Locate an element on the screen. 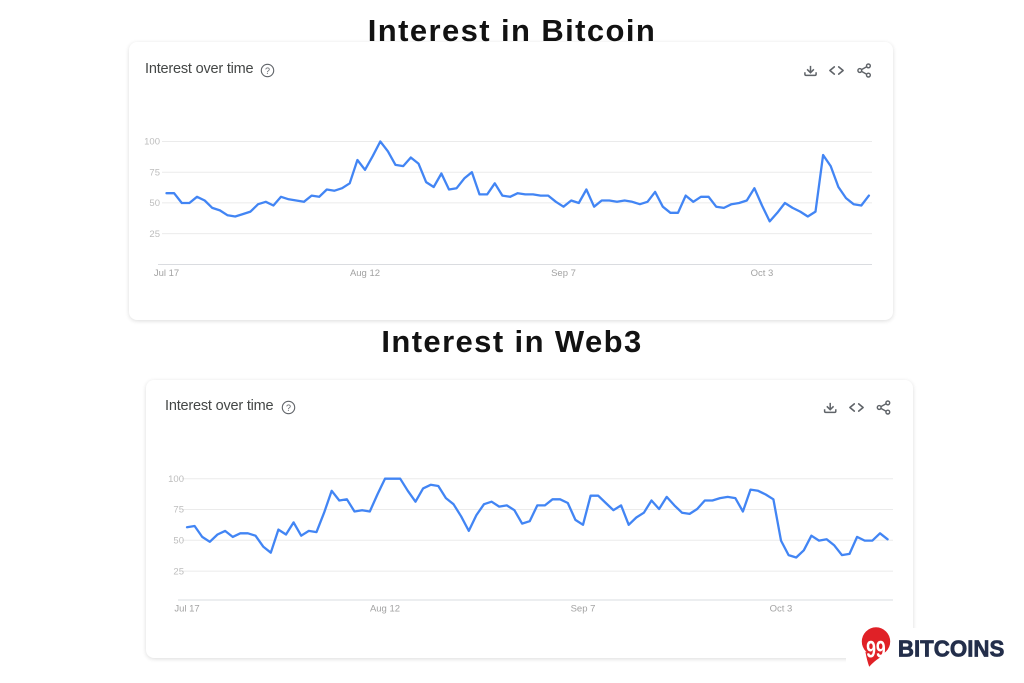 Image resolution: width=1024 pixels, height=683 pixels. svg-text: BITCOINS is located at coordinates (951, 649).